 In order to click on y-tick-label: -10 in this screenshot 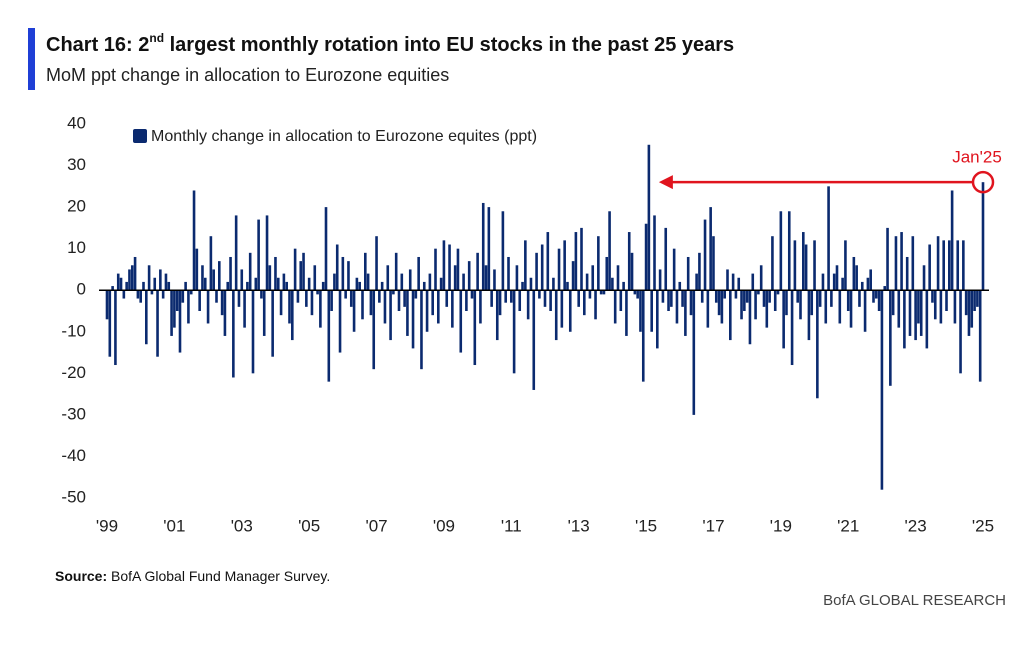, I will do `click(73, 330)`.